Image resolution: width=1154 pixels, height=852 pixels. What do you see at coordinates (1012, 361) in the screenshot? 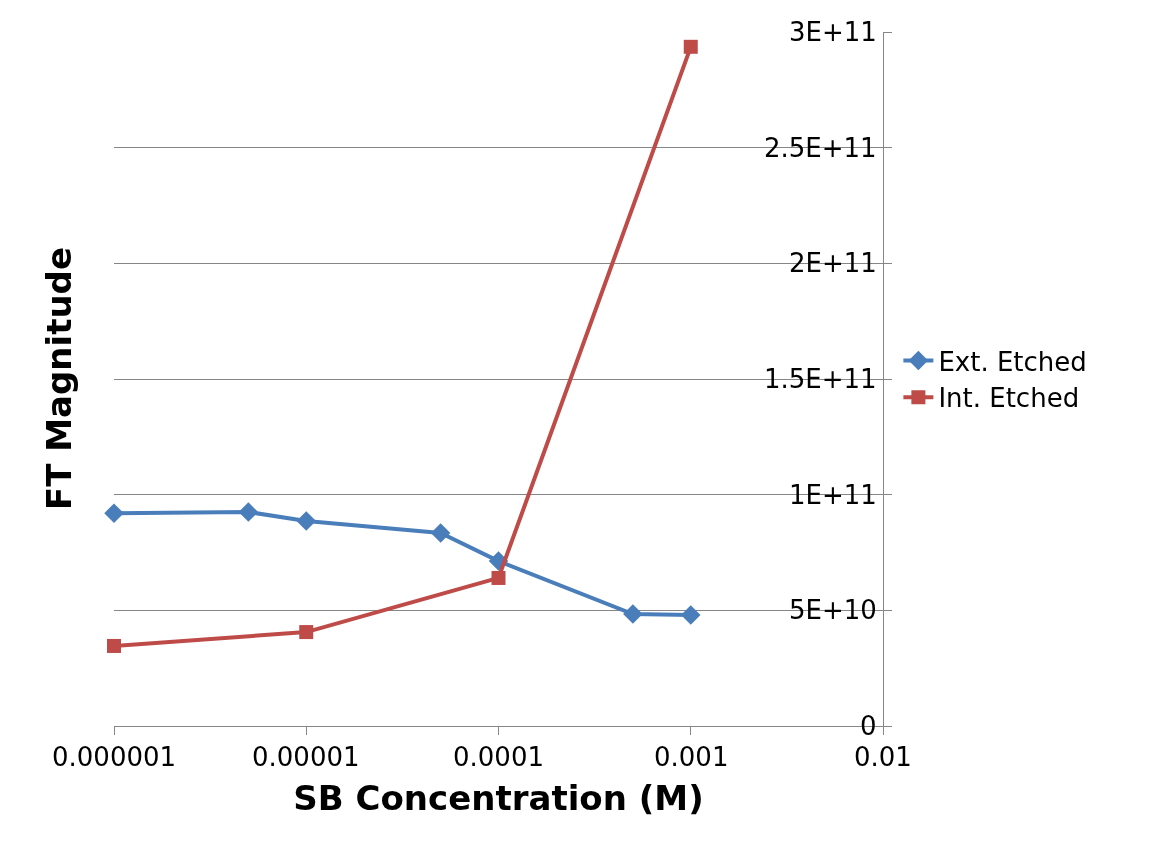
I see `legend-label: Ext. Etched` at bounding box center [1012, 361].